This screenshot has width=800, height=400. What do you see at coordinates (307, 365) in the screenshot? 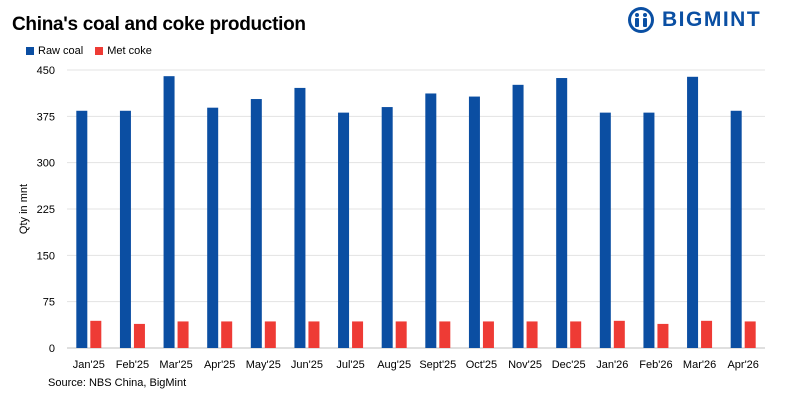
I see `x-tick-label: Jun'25` at bounding box center [307, 365].